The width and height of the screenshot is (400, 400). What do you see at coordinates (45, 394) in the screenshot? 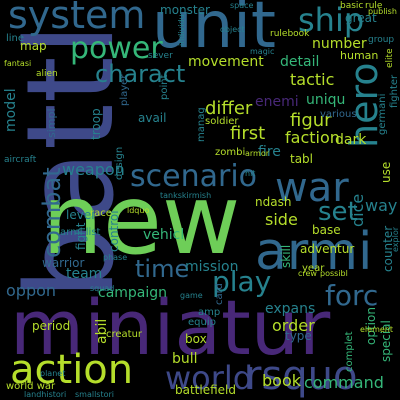
I see `word-landhistori: landhistori` at bounding box center [45, 394].